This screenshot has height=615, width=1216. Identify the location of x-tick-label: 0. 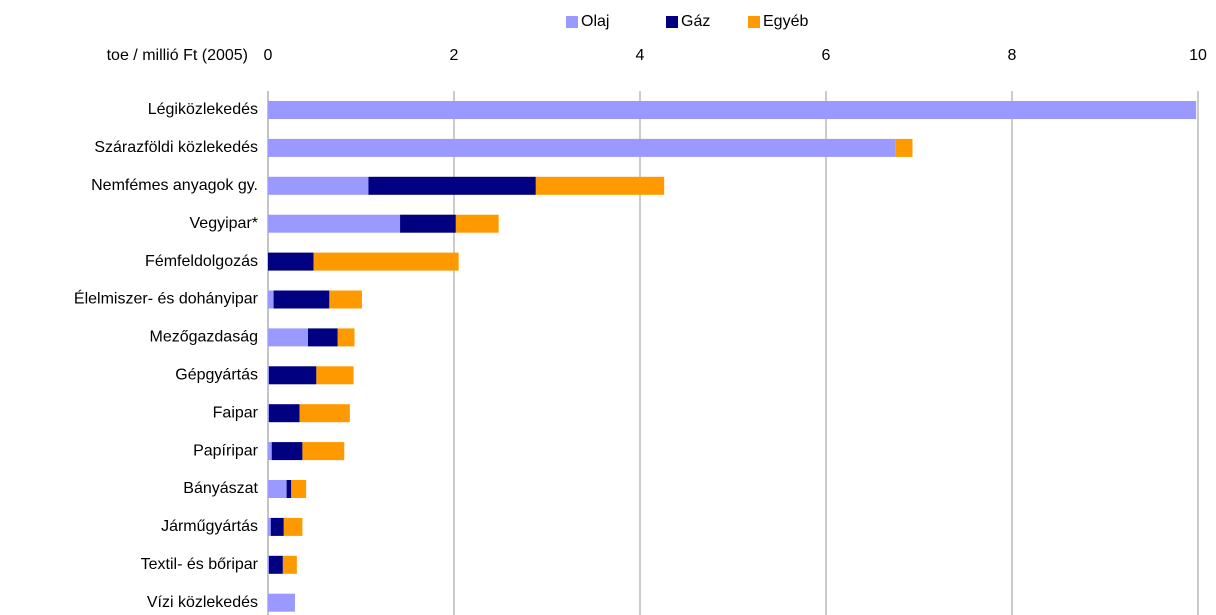
(268, 55).